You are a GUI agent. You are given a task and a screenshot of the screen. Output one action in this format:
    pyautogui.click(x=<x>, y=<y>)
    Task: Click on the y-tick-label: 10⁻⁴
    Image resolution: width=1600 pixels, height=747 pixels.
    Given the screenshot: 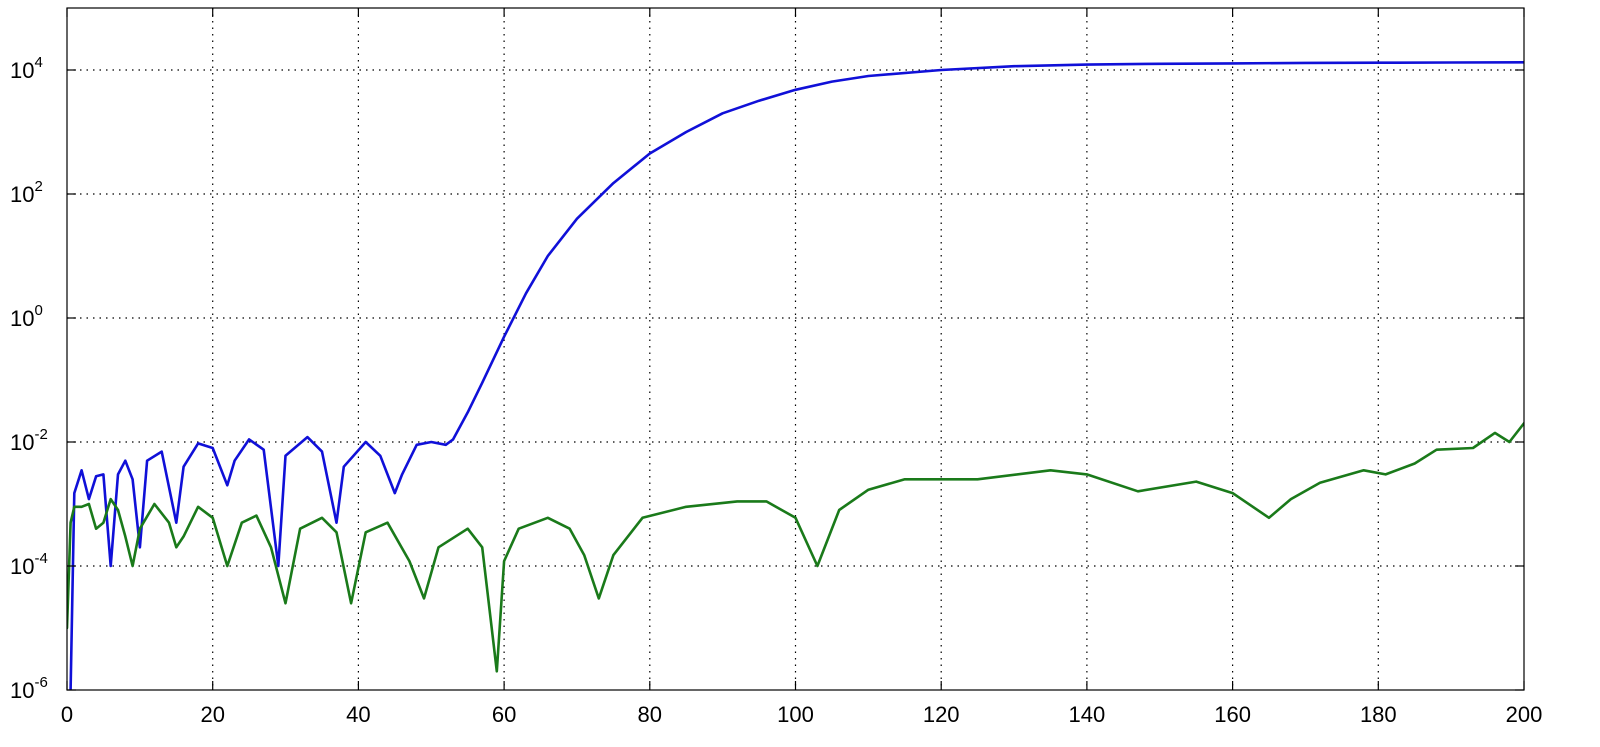 What is the action you would take?
    pyautogui.click(x=29, y=564)
    